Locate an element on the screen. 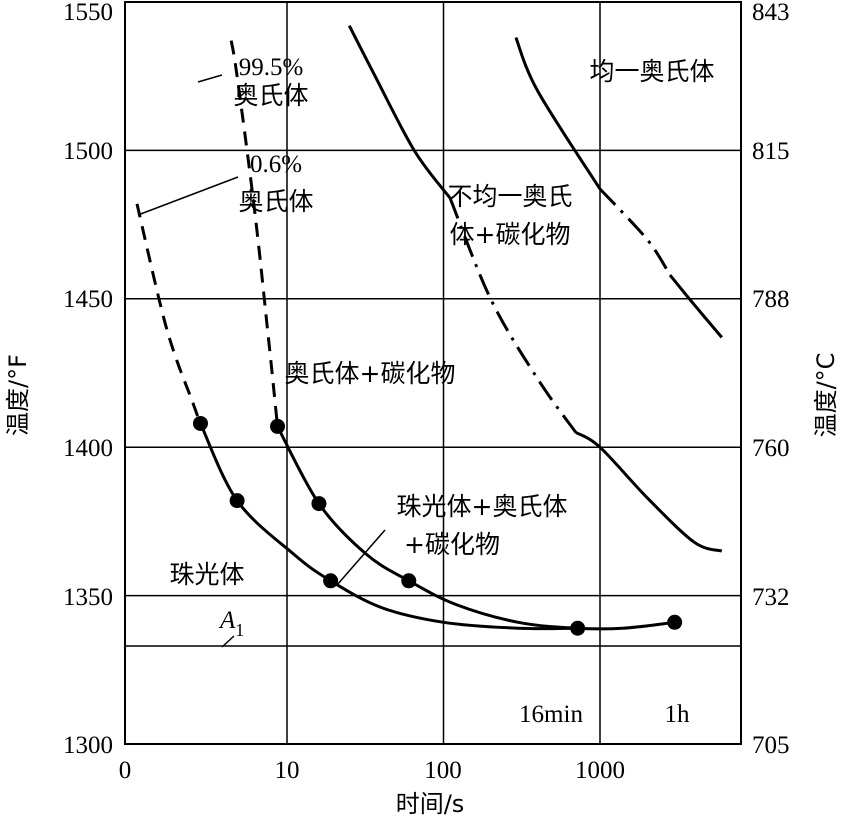  y-tick-label: 1450 is located at coordinates (88, 299).